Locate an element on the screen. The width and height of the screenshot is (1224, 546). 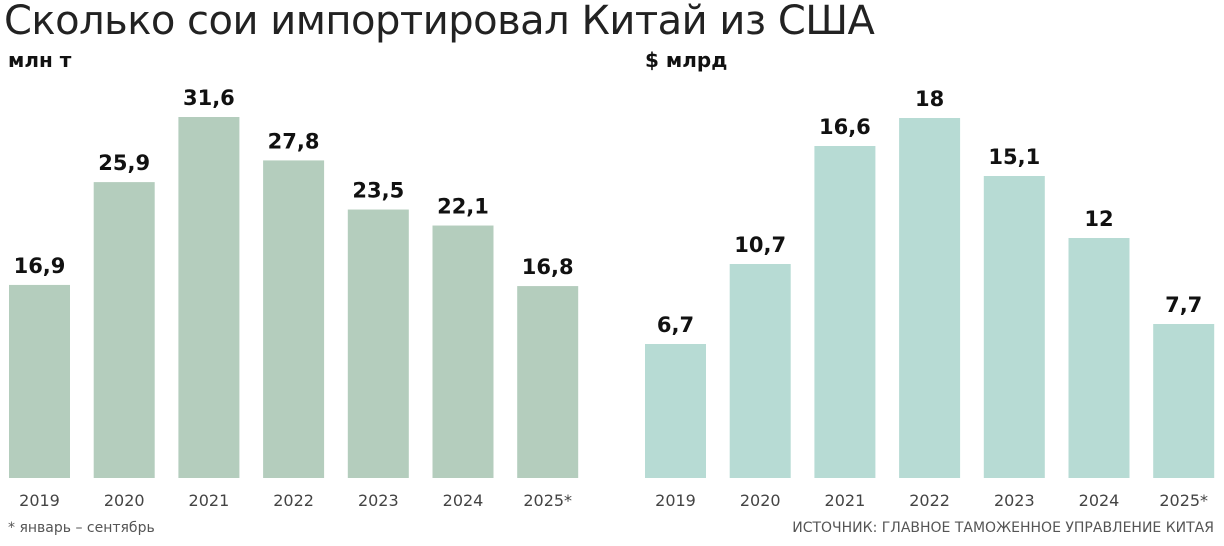
left-value-label: 16,8 is located at coordinates (548, 267).